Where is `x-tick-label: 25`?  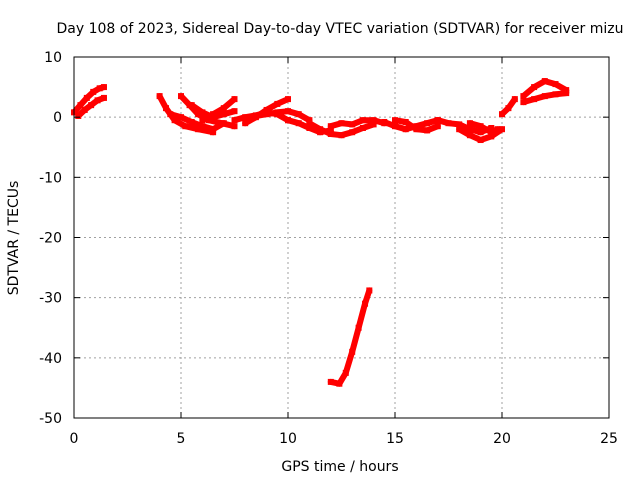
x-tick-label: 25 is located at coordinates (609, 439).